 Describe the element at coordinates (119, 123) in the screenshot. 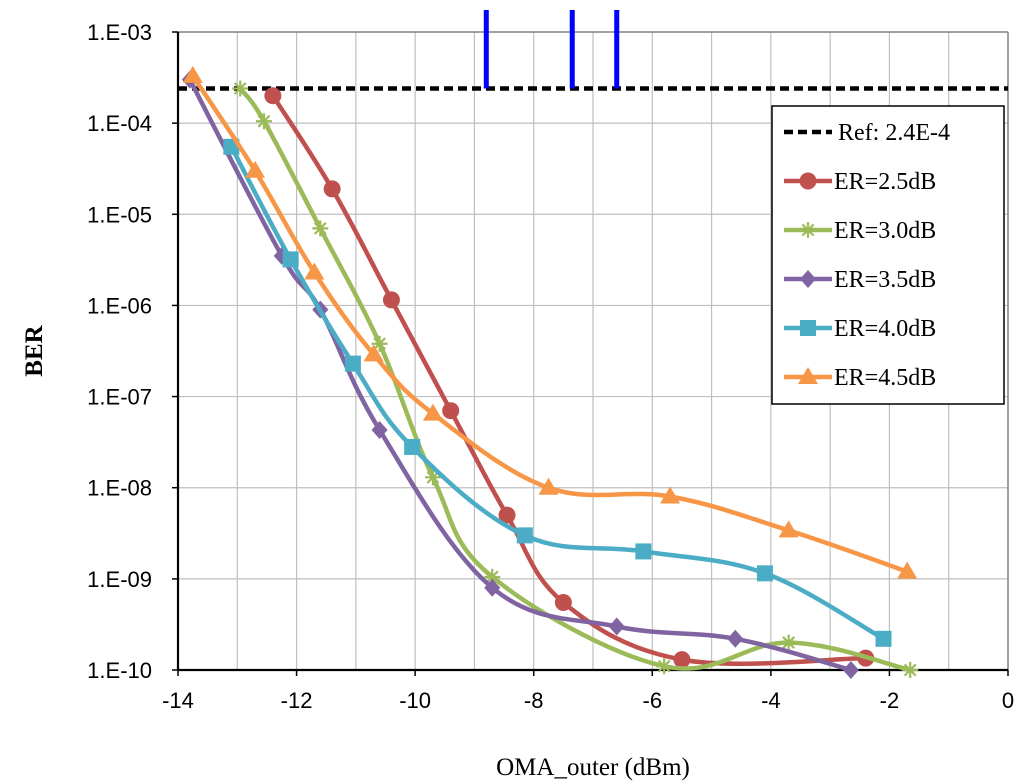

I see `y-tick-label: 1.E-04` at that location.